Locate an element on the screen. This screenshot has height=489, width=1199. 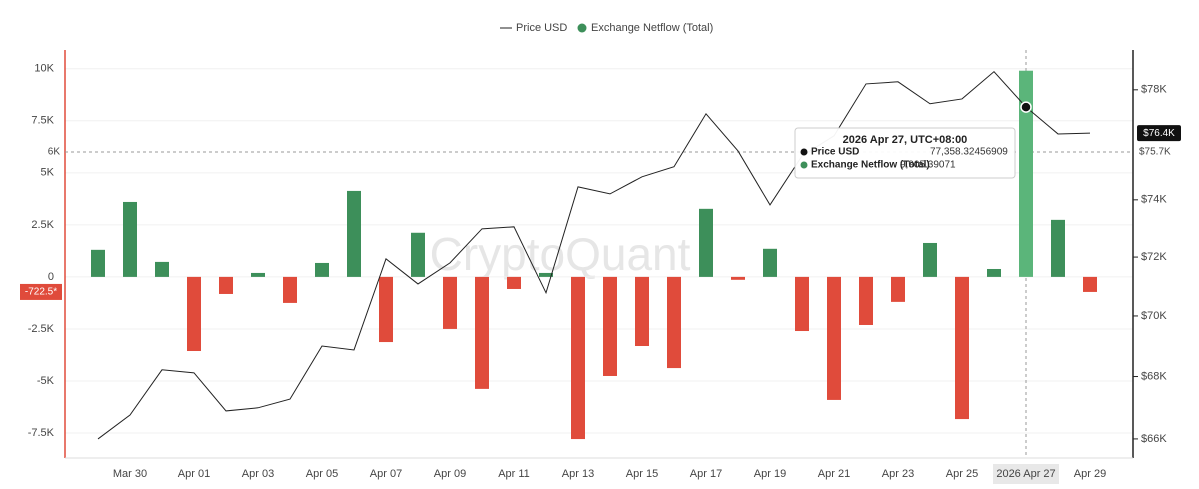
x-tick-label: Apr 21 is located at coordinates (834, 474).